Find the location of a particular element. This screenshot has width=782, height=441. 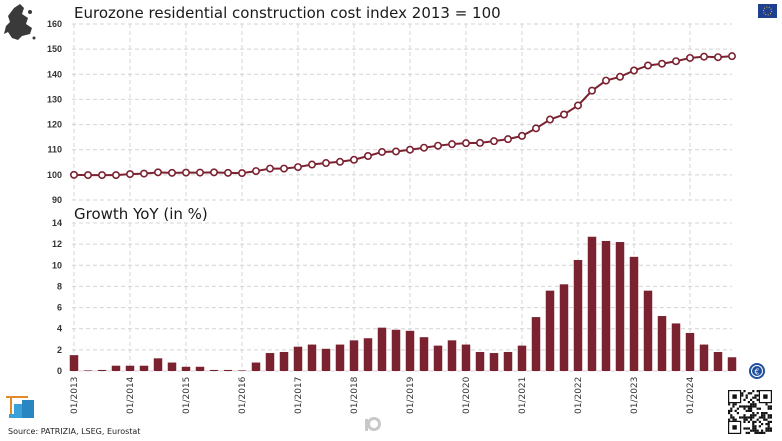

qr-code-icon is located at coordinates (750, 412).